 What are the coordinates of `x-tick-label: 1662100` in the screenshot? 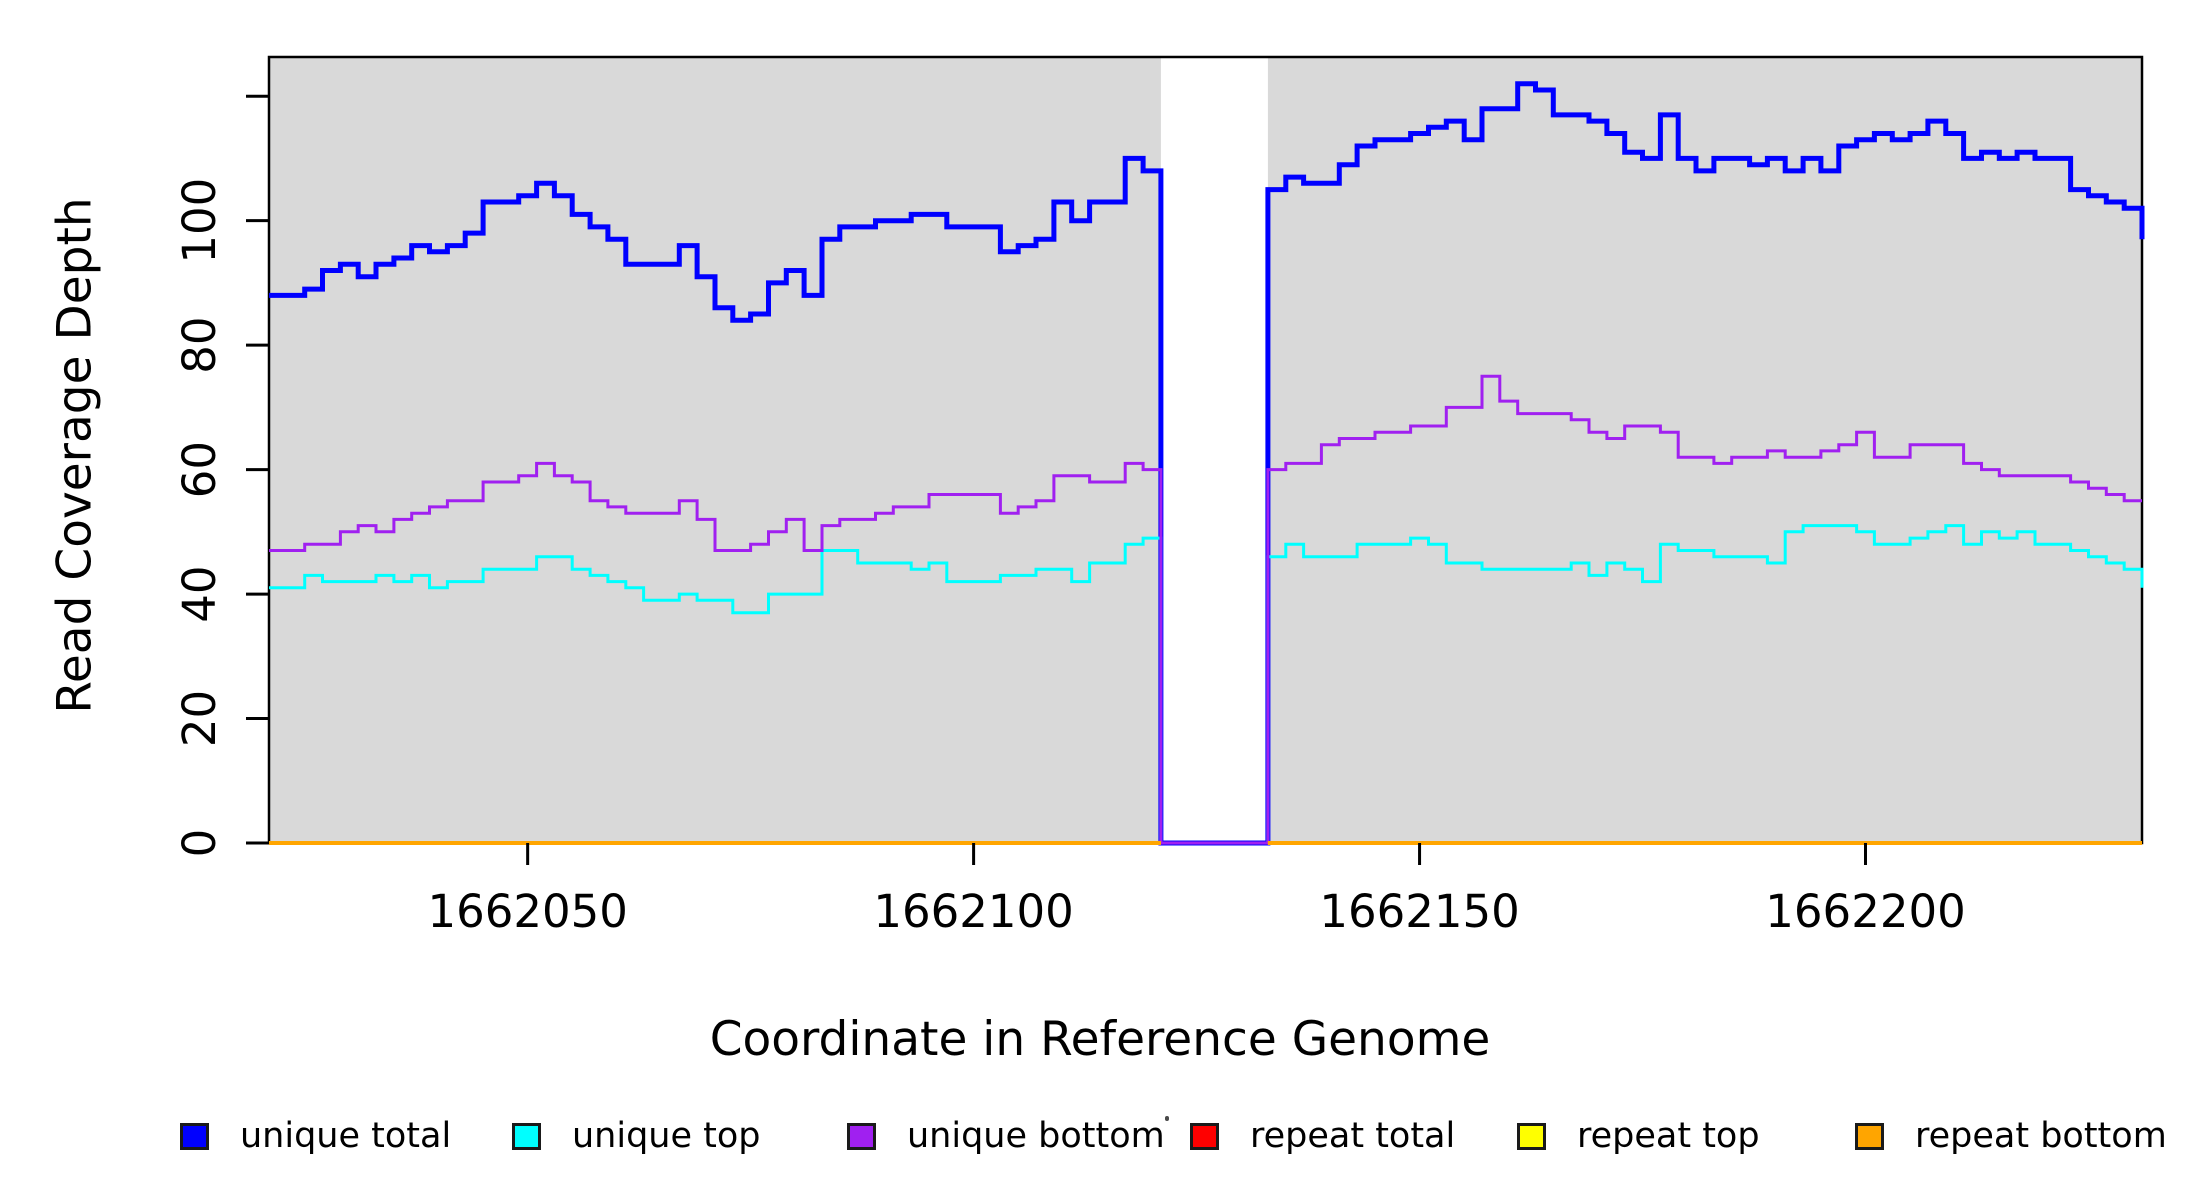 It's located at (973, 911).